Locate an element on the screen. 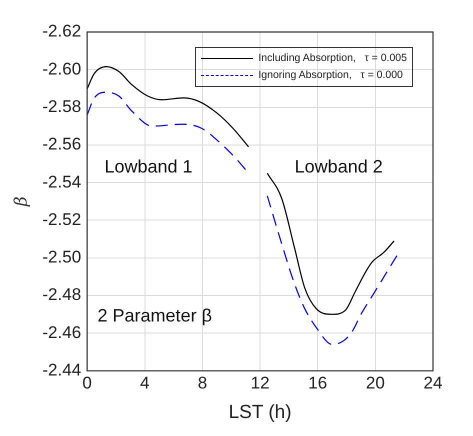 Image resolution: width=473 pixels, height=436 pixels. annotation: Lowband 2 is located at coordinates (338, 166).